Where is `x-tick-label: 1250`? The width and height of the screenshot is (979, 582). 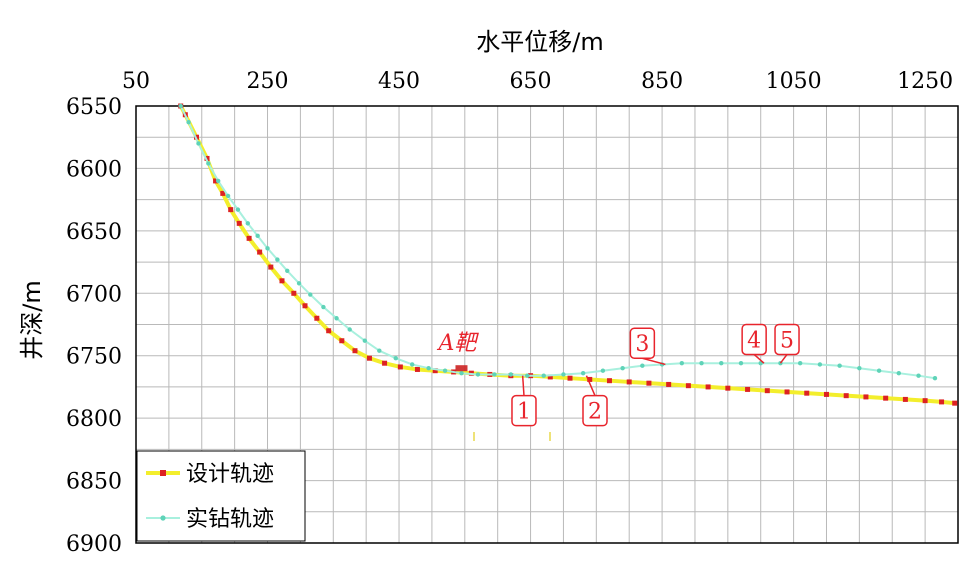 x-tick-label: 1250 is located at coordinates (925, 81).